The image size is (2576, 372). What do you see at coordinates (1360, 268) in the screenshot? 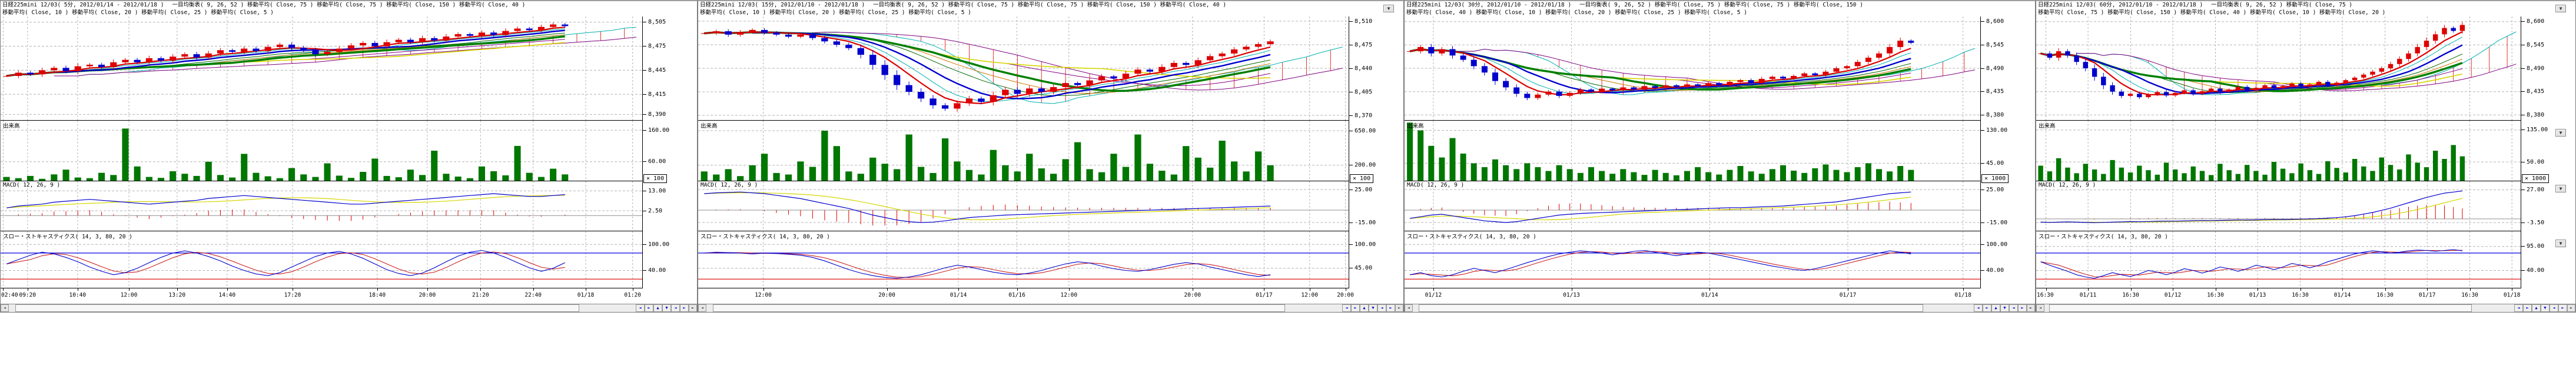
I see `stochastics-axis-label: 45.00` at bounding box center [1360, 268].